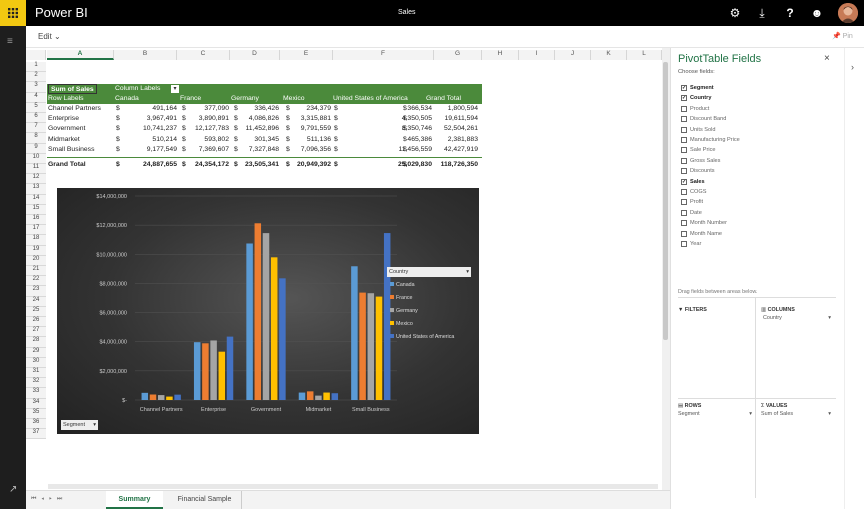  What do you see at coordinates (817, 13) in the screenshot?
I see `smiley-icon: ☻` at bounding box center [817, 13].